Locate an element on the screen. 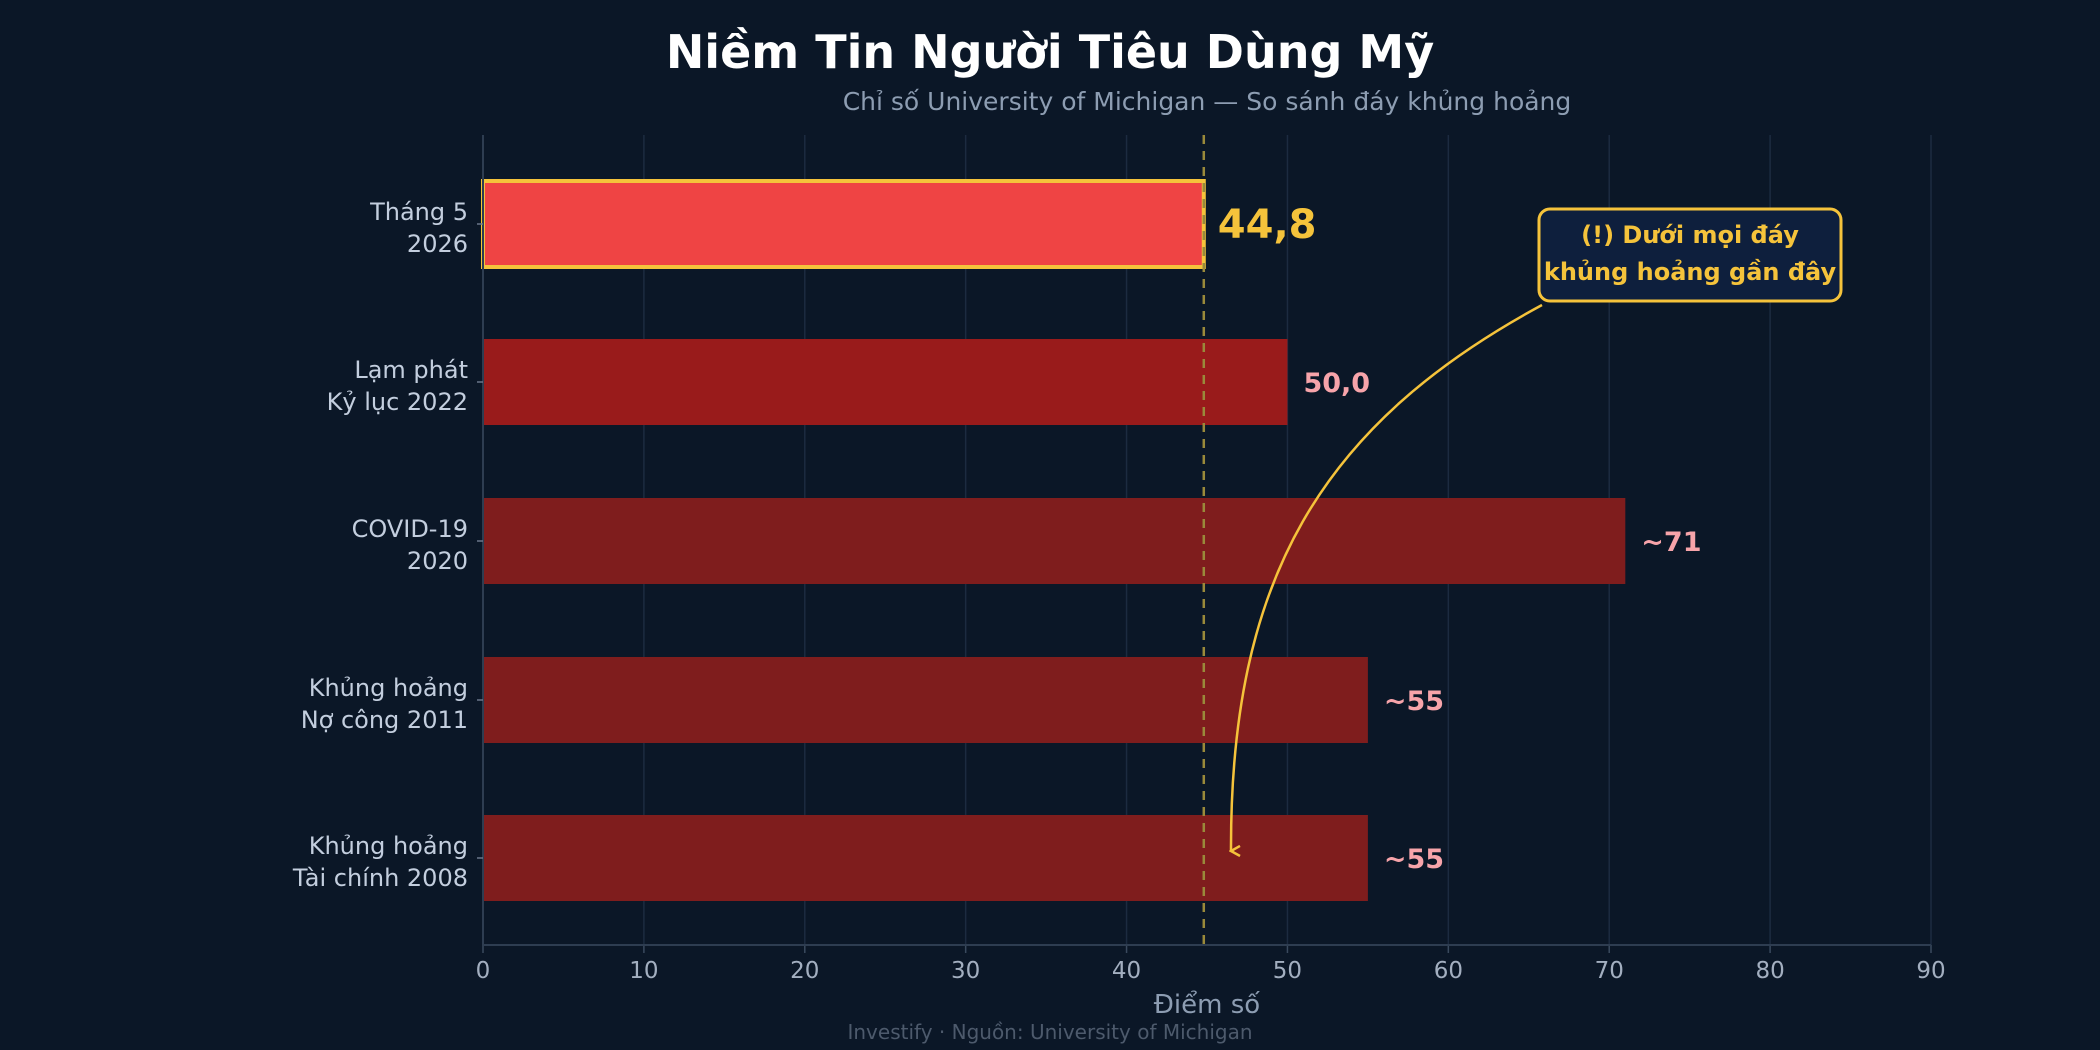 The height and width of the screenshot is (1050, 2100). value-label-0: 44,8 is located at coordinates (1267, 225).